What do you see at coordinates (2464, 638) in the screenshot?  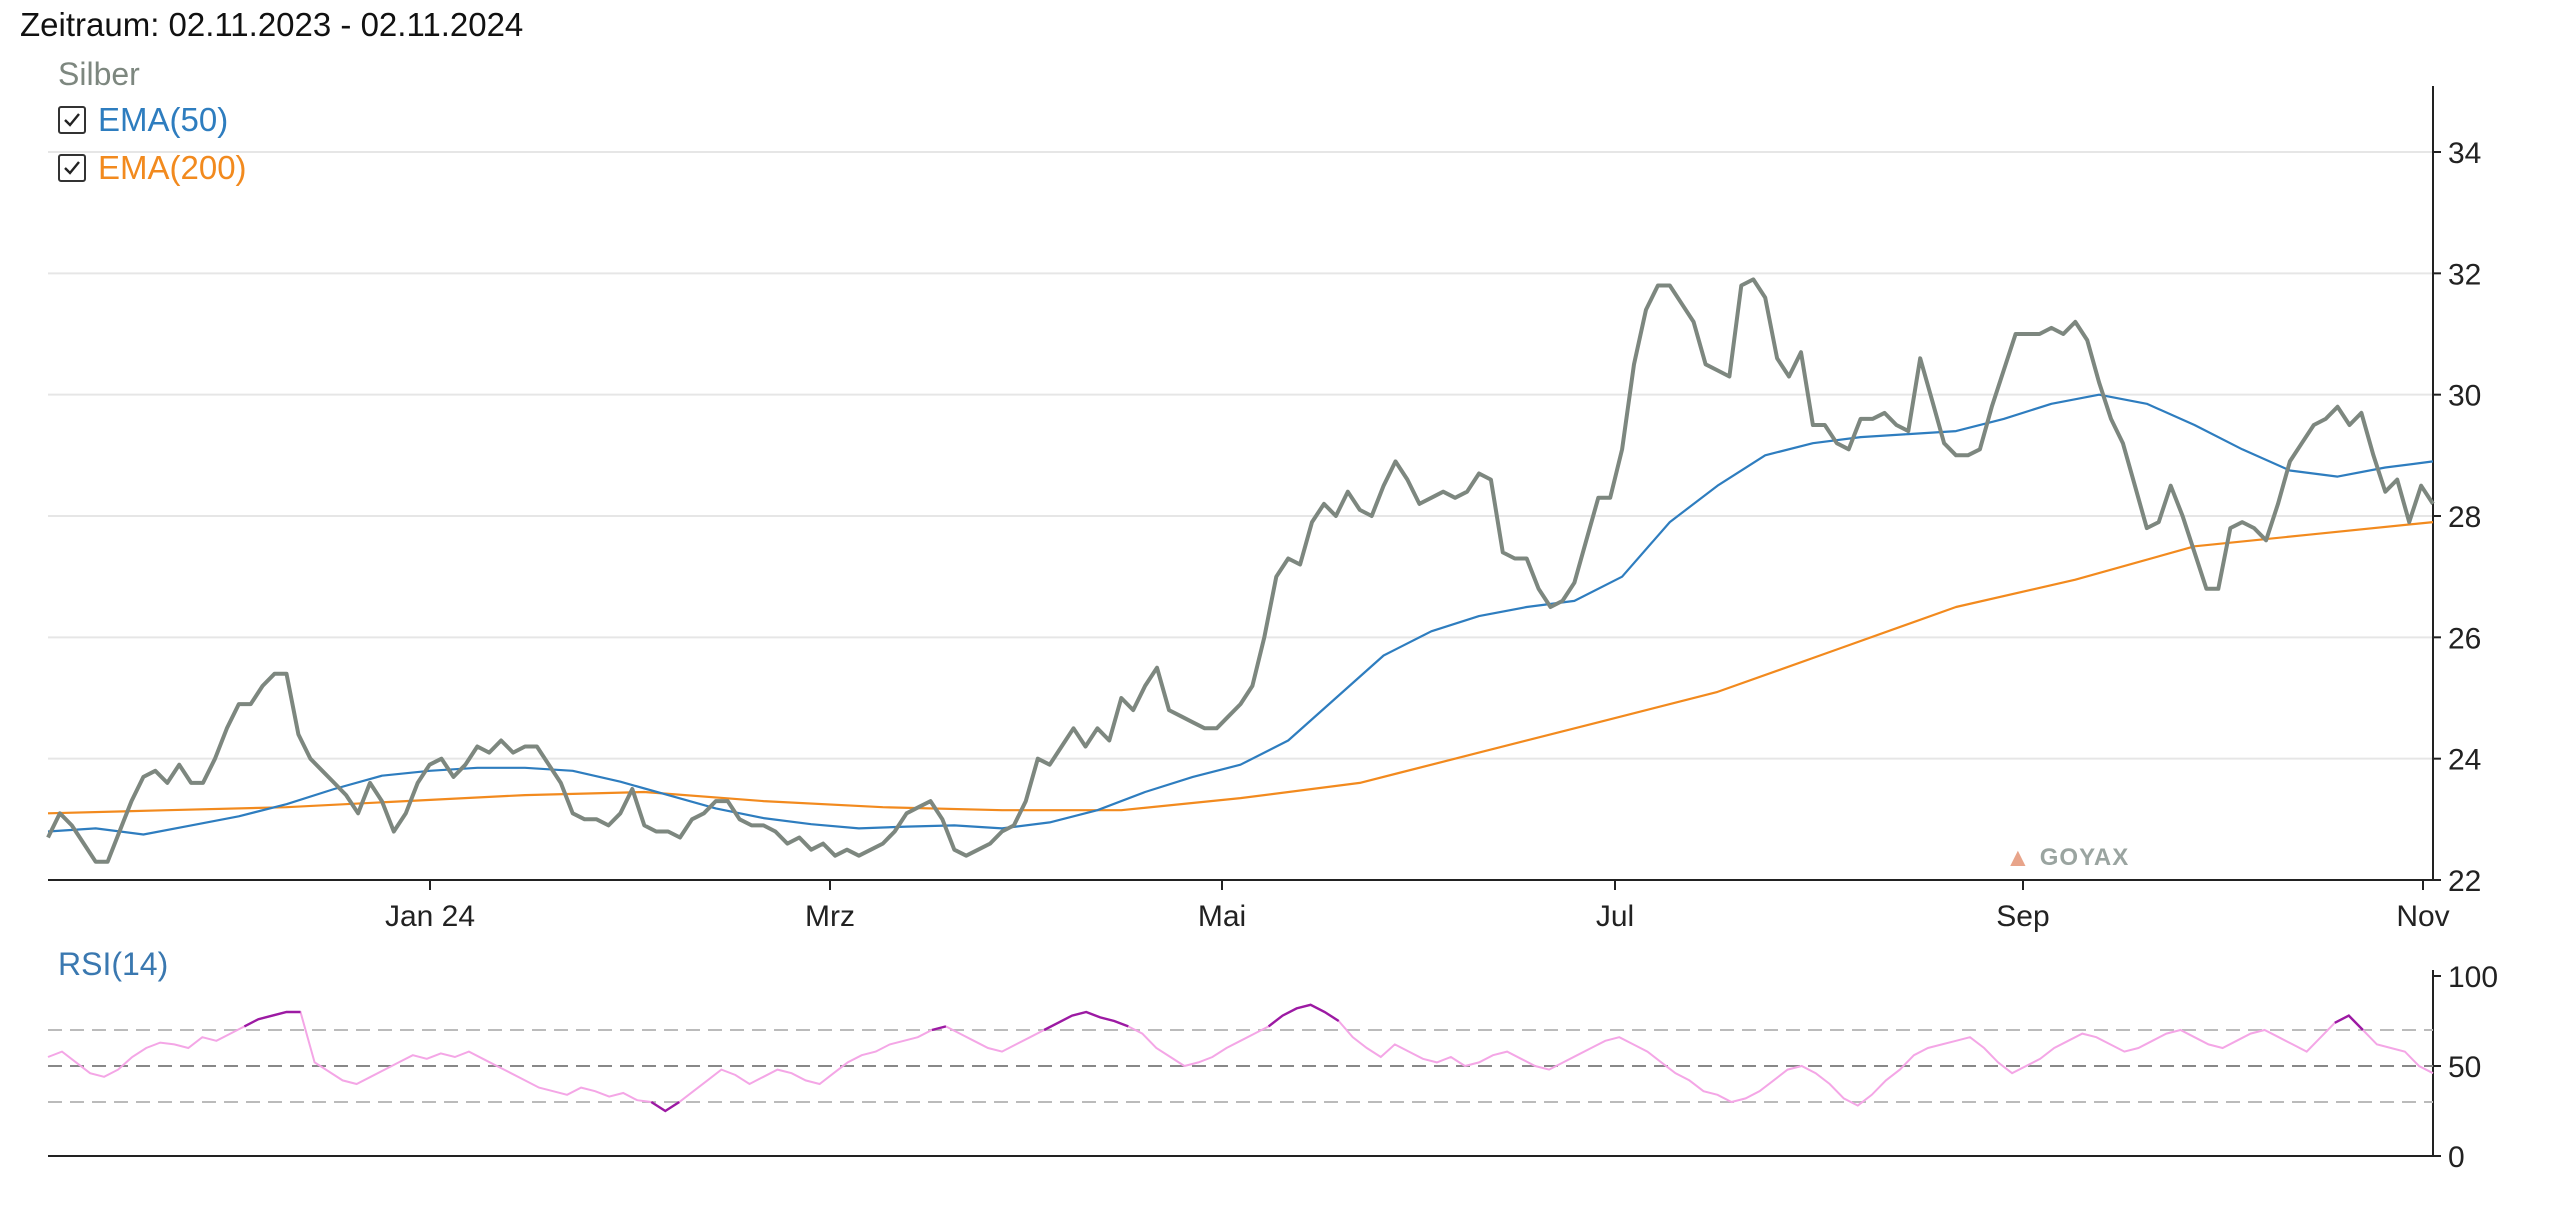 I see `y-tick-label: 26` at bounding box center [2464, 638].